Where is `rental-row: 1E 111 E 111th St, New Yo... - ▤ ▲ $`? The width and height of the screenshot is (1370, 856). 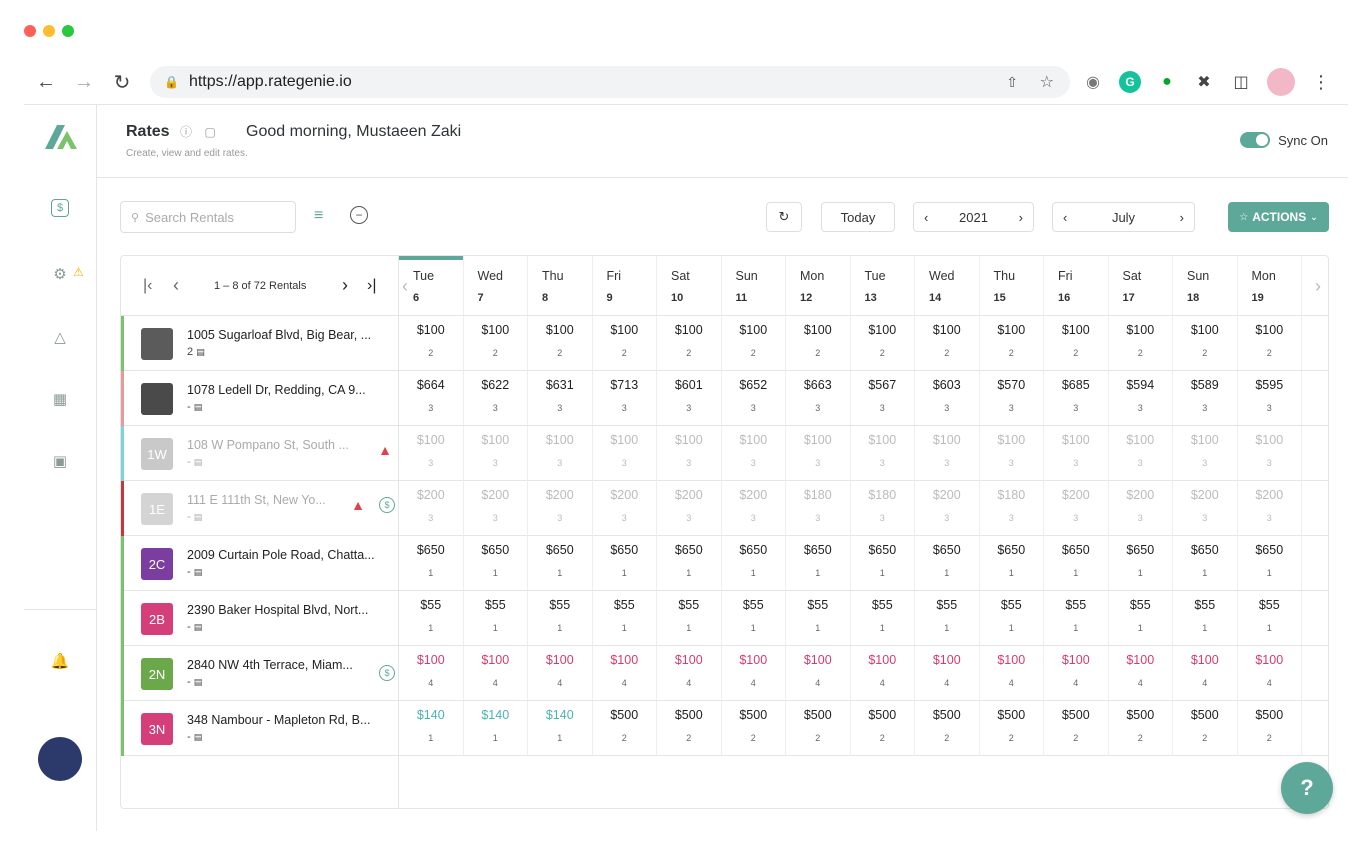 rental-row: 1E 111 E 111th St, New Yo... - ▤ ▲ $ is located at coordinates (260, 508).